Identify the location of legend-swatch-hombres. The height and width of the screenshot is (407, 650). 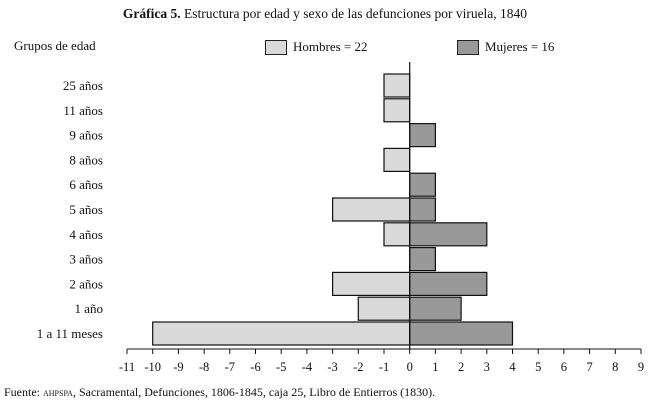
(276, 47).